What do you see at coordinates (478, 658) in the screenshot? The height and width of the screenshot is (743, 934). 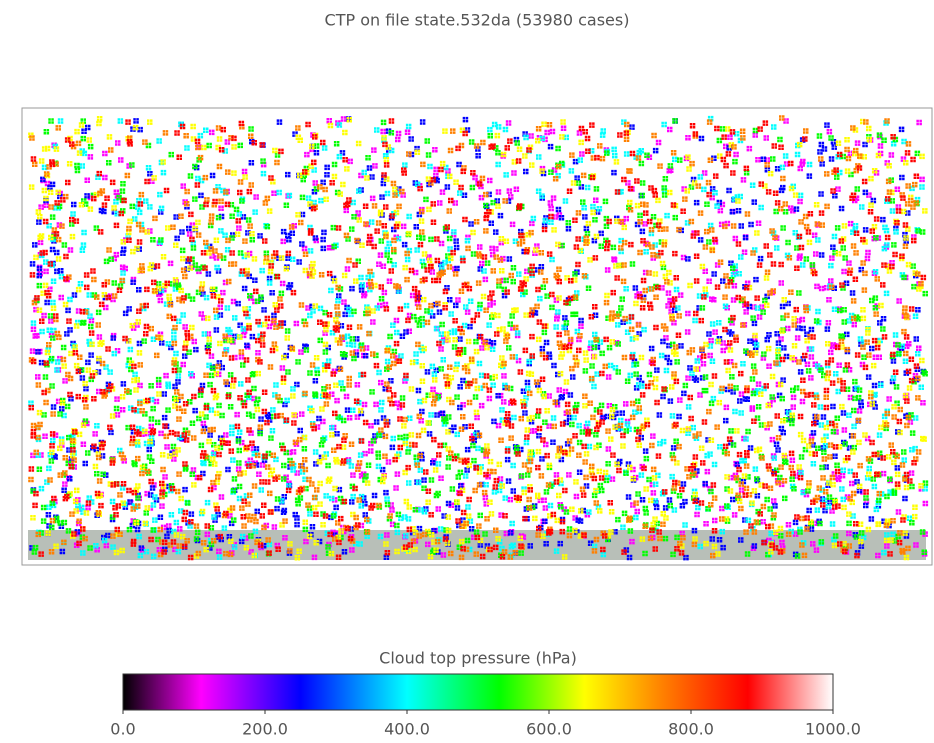 I see `colorbar-label: Cloud top pressure (hPa)` at bounding box center [478, 658].